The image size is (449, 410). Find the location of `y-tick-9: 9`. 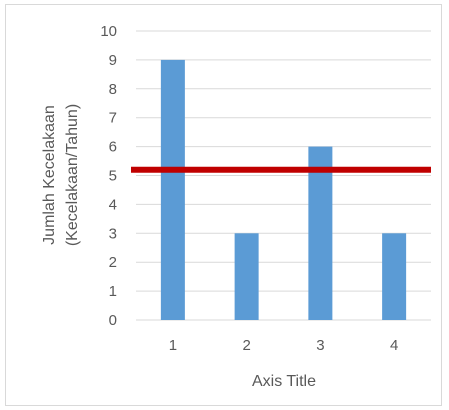

y-tick-9: 9 is located at coordinates (113, 60).